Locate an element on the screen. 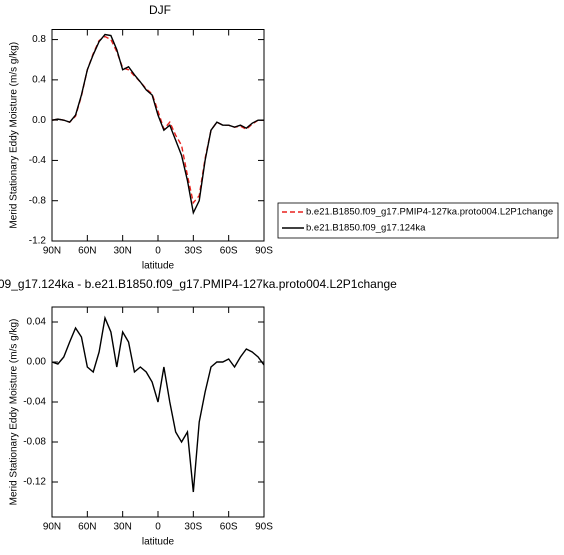  y-tick-label: -0.04 is located at coordinates (34, 402).